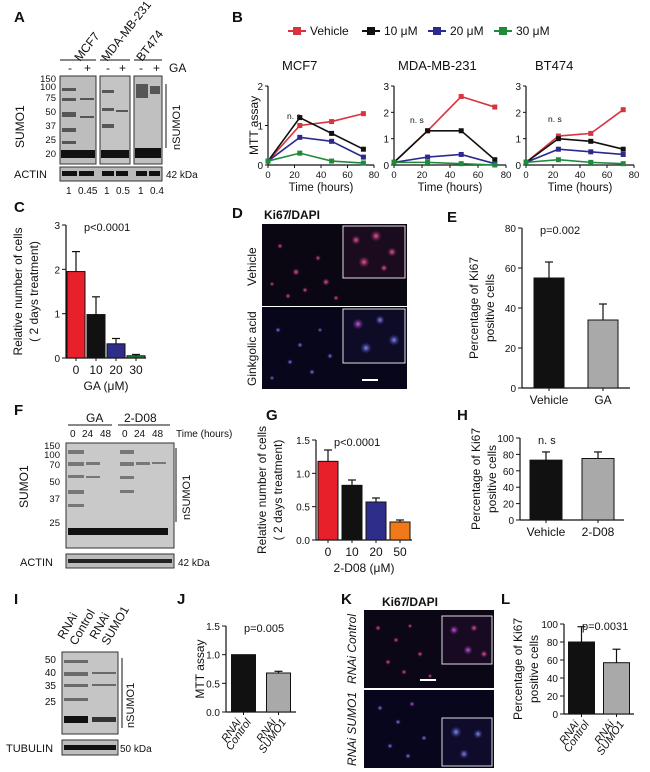  Describe the element at coordinates (149, 45) in the screenshot. I see `lane-label-bt474: BT474` at that location.